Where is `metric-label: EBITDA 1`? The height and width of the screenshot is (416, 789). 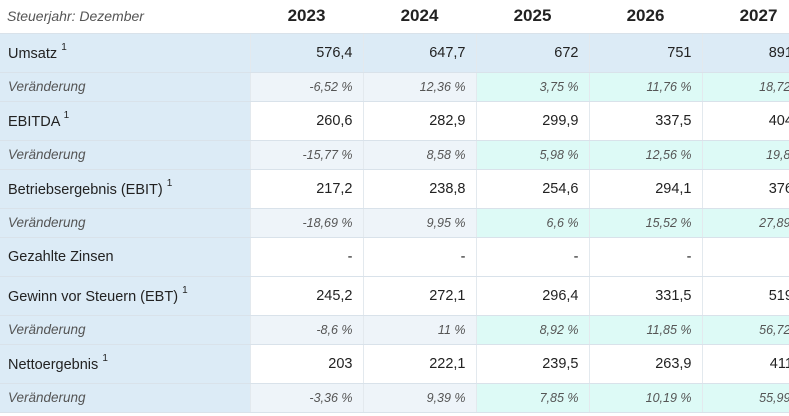
metric-label: EBITDA 1 is located at coordinates (125, 121).